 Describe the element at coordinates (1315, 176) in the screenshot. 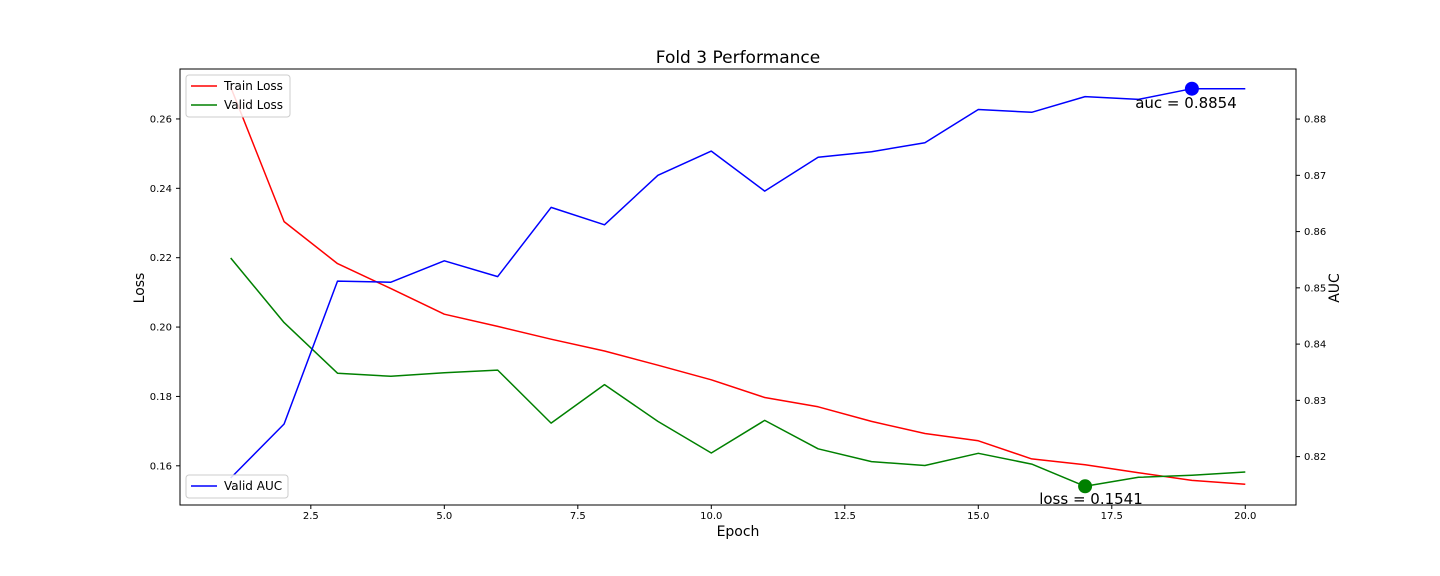

I see `y-right-tick-label: 0.87` at that location.